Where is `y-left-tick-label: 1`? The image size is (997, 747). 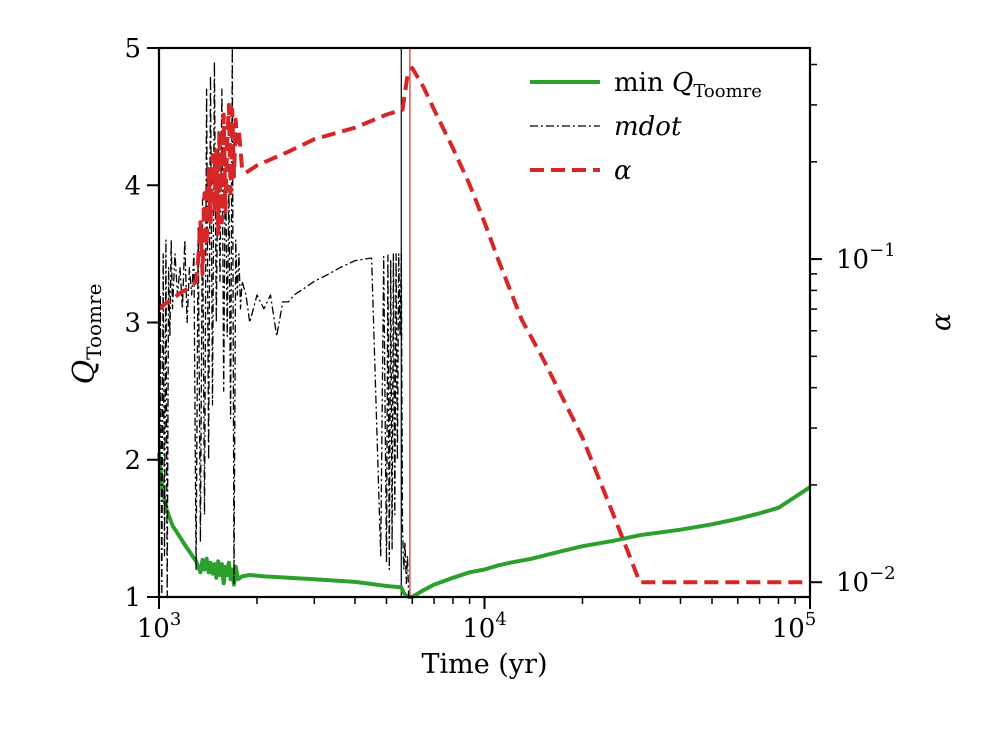 y-left-tick-label: 1 is located at coordinates (132, 598).